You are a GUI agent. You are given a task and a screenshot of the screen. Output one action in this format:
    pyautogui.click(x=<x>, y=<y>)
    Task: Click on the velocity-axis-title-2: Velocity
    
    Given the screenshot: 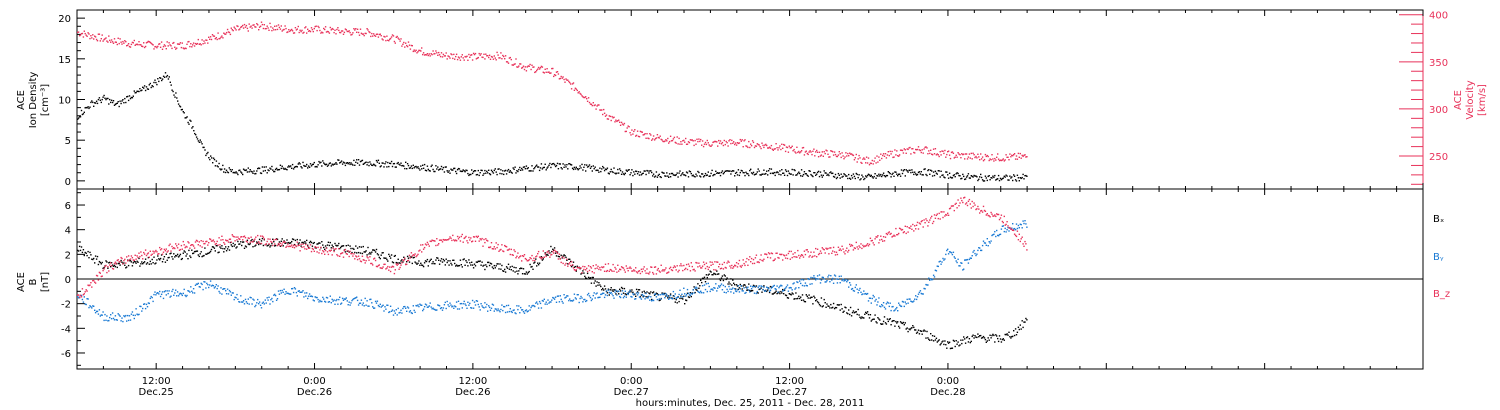 What is the action you would take?
    pyautogui.click(x=1470, y=99)
    